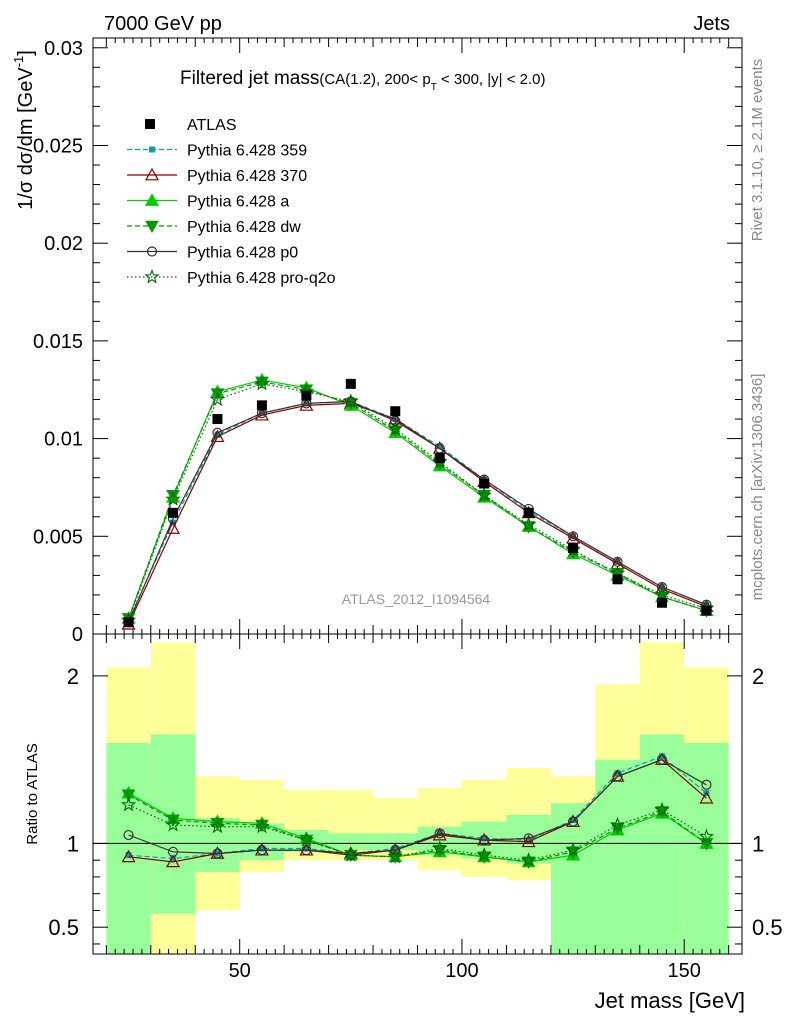 The image size is (786, 1024). I want to click on x-tick-label: 150, so click(684, 971).